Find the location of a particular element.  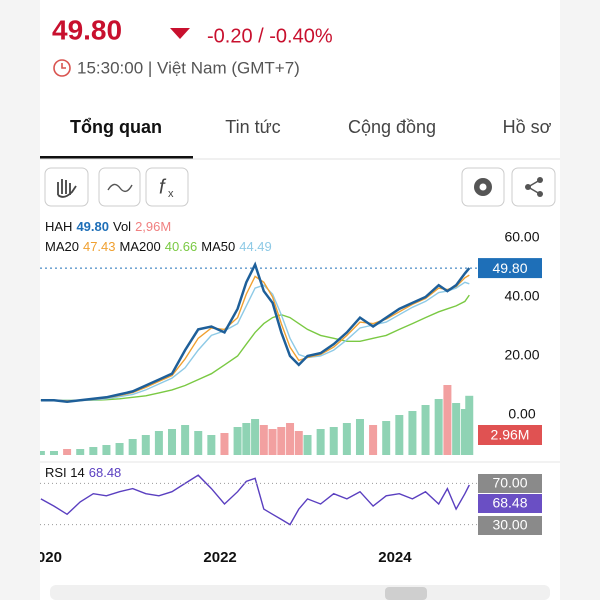

fx-icon: x is located at coordinates (171, 194).